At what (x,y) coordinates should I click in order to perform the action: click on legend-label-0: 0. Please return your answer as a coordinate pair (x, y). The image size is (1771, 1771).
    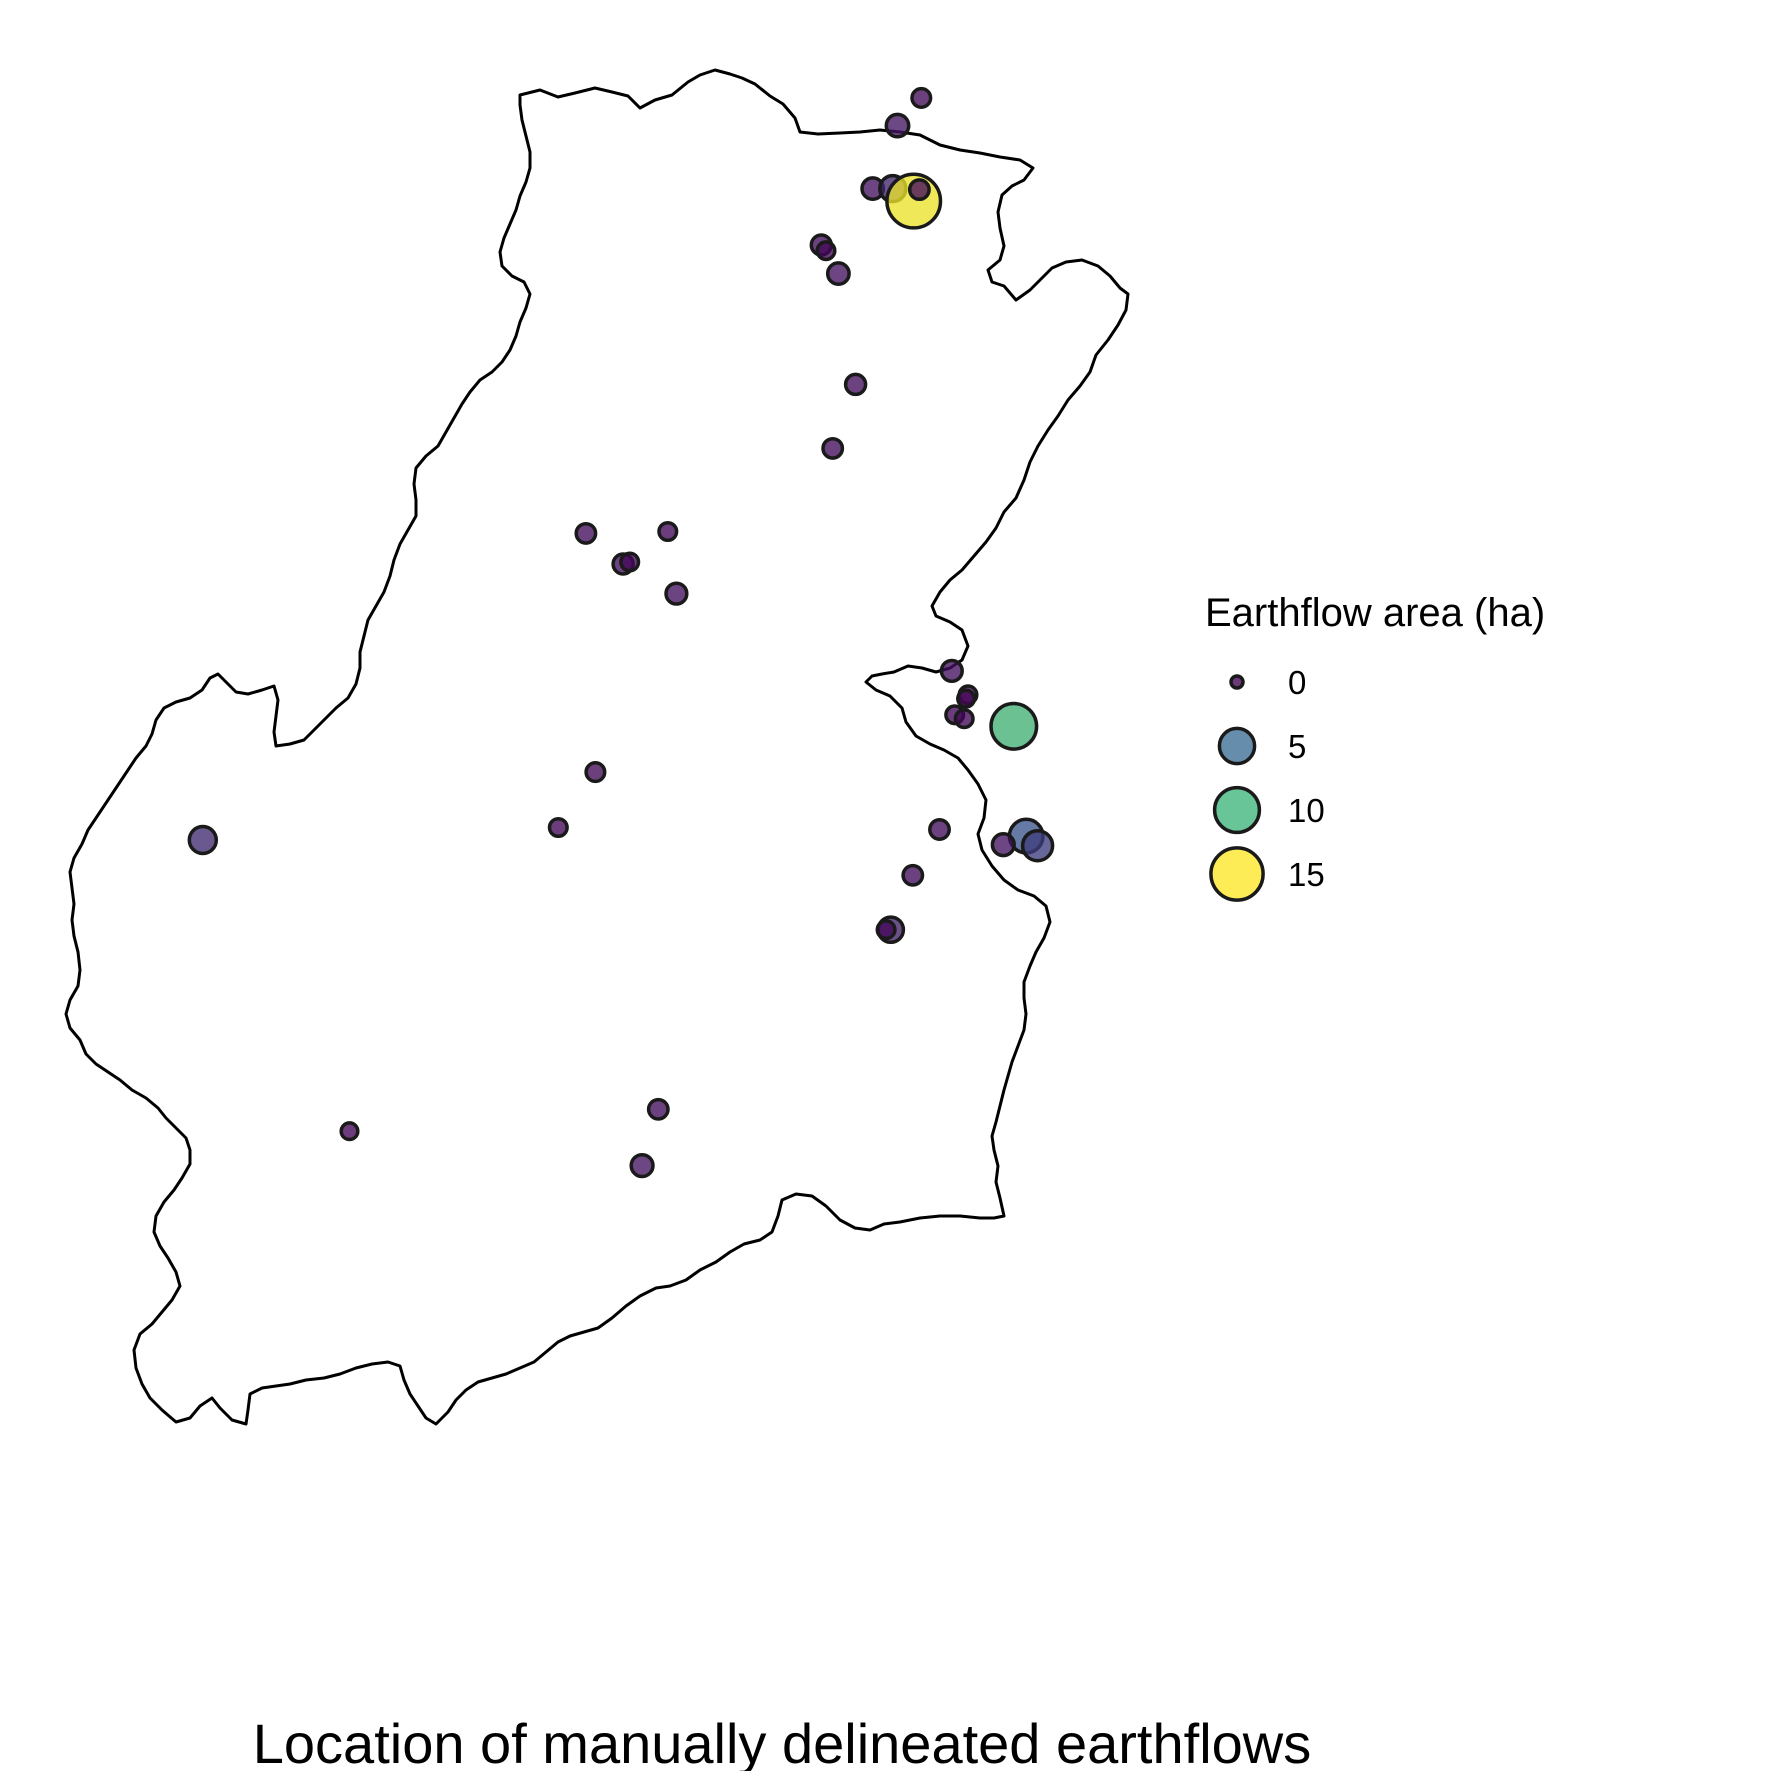
    Looking at the image, I should click on (1297, 682).